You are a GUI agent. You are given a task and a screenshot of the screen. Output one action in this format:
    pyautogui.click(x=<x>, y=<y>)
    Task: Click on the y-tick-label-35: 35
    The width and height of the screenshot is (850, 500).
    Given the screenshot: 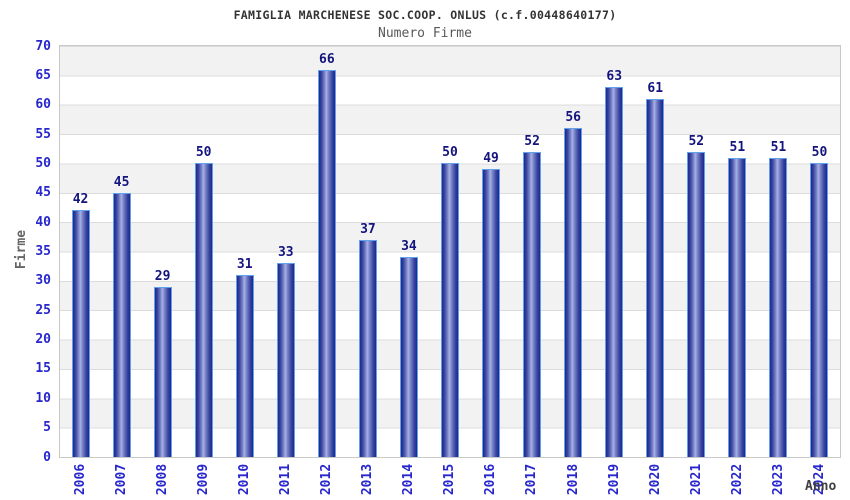 What is the action you would take?
    pyautogui.click(x=43, y=251)
    